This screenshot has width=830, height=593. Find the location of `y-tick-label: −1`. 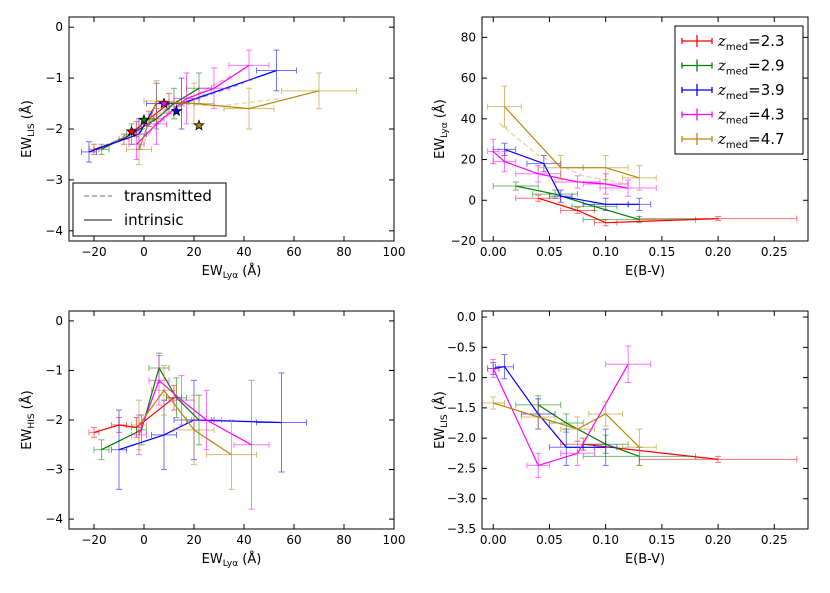

y-tick-label: −1 is located at coordinates (54, 78).